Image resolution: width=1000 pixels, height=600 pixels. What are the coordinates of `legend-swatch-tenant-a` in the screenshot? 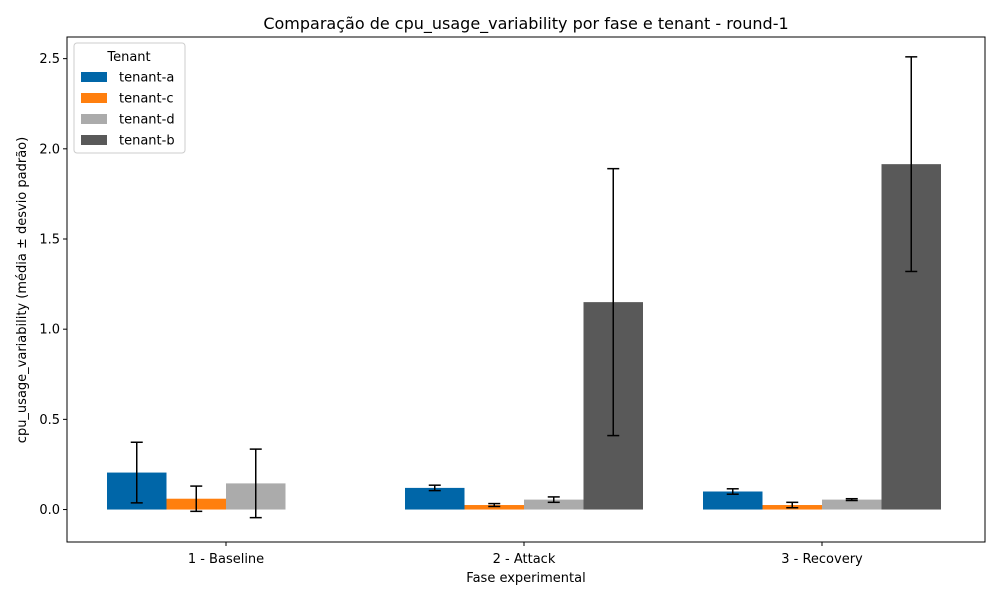 It's located at (94, 77).